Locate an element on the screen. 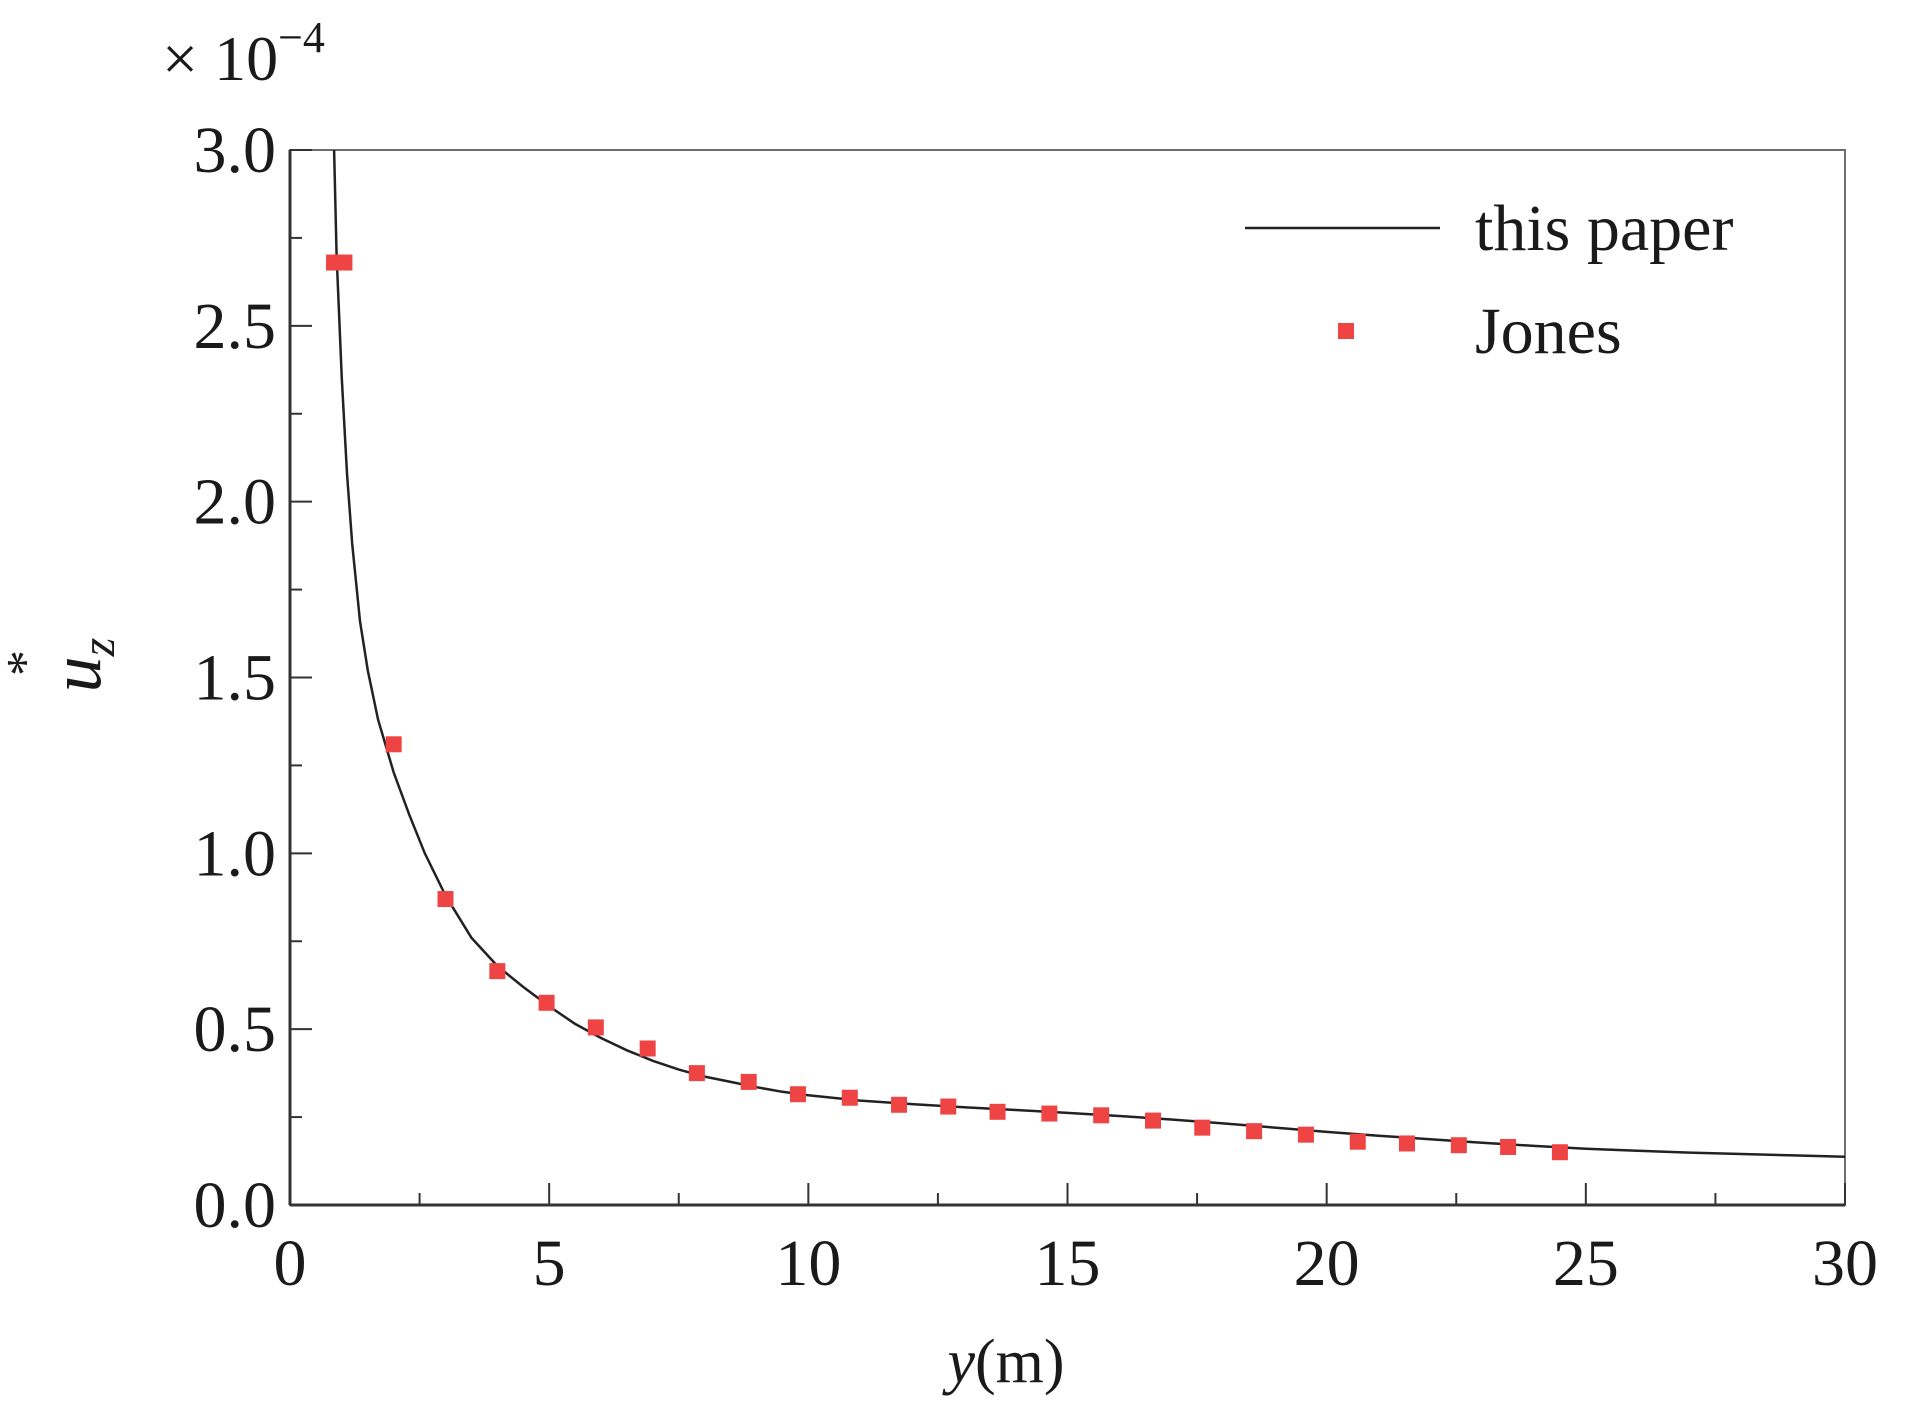 The height and width of the screenshot is (1414, 1907). legend-label-this-paper: this paper is located at coordinates (1604, 228).